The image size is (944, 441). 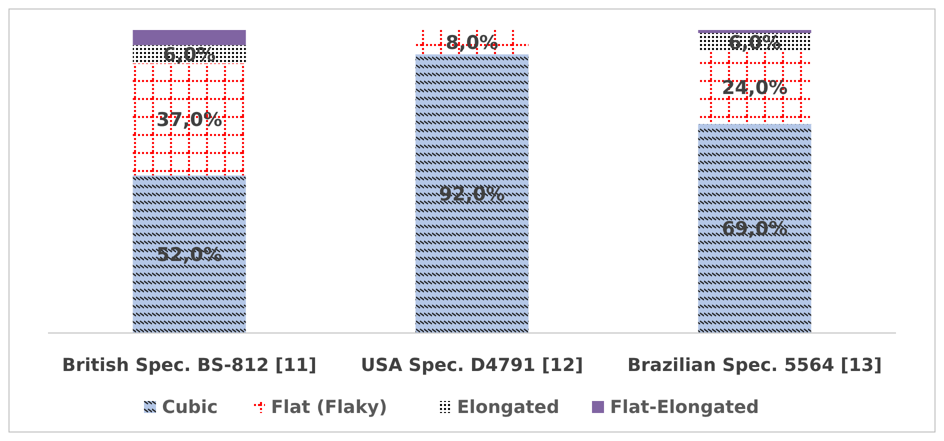 I want to click on data-label: 37,0%, so click(x=189, y=120).